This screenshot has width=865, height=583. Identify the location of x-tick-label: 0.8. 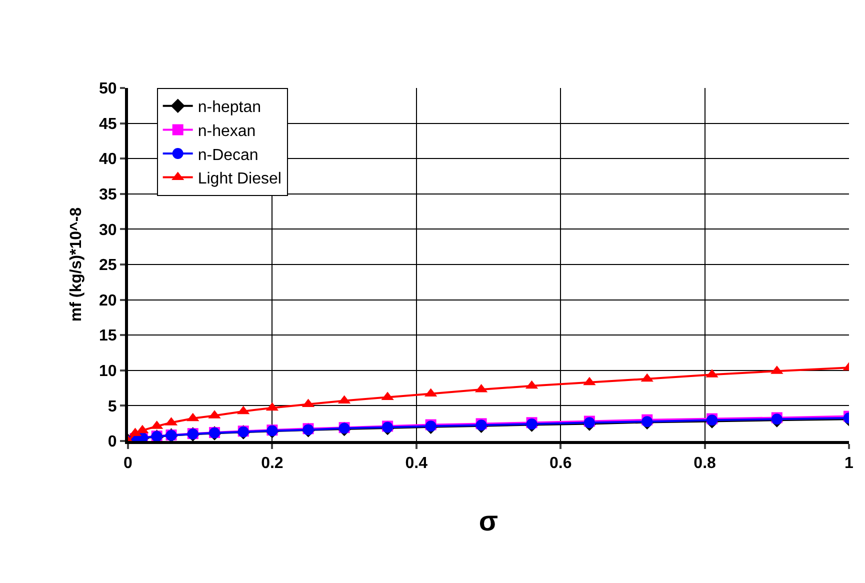
(705, 463).